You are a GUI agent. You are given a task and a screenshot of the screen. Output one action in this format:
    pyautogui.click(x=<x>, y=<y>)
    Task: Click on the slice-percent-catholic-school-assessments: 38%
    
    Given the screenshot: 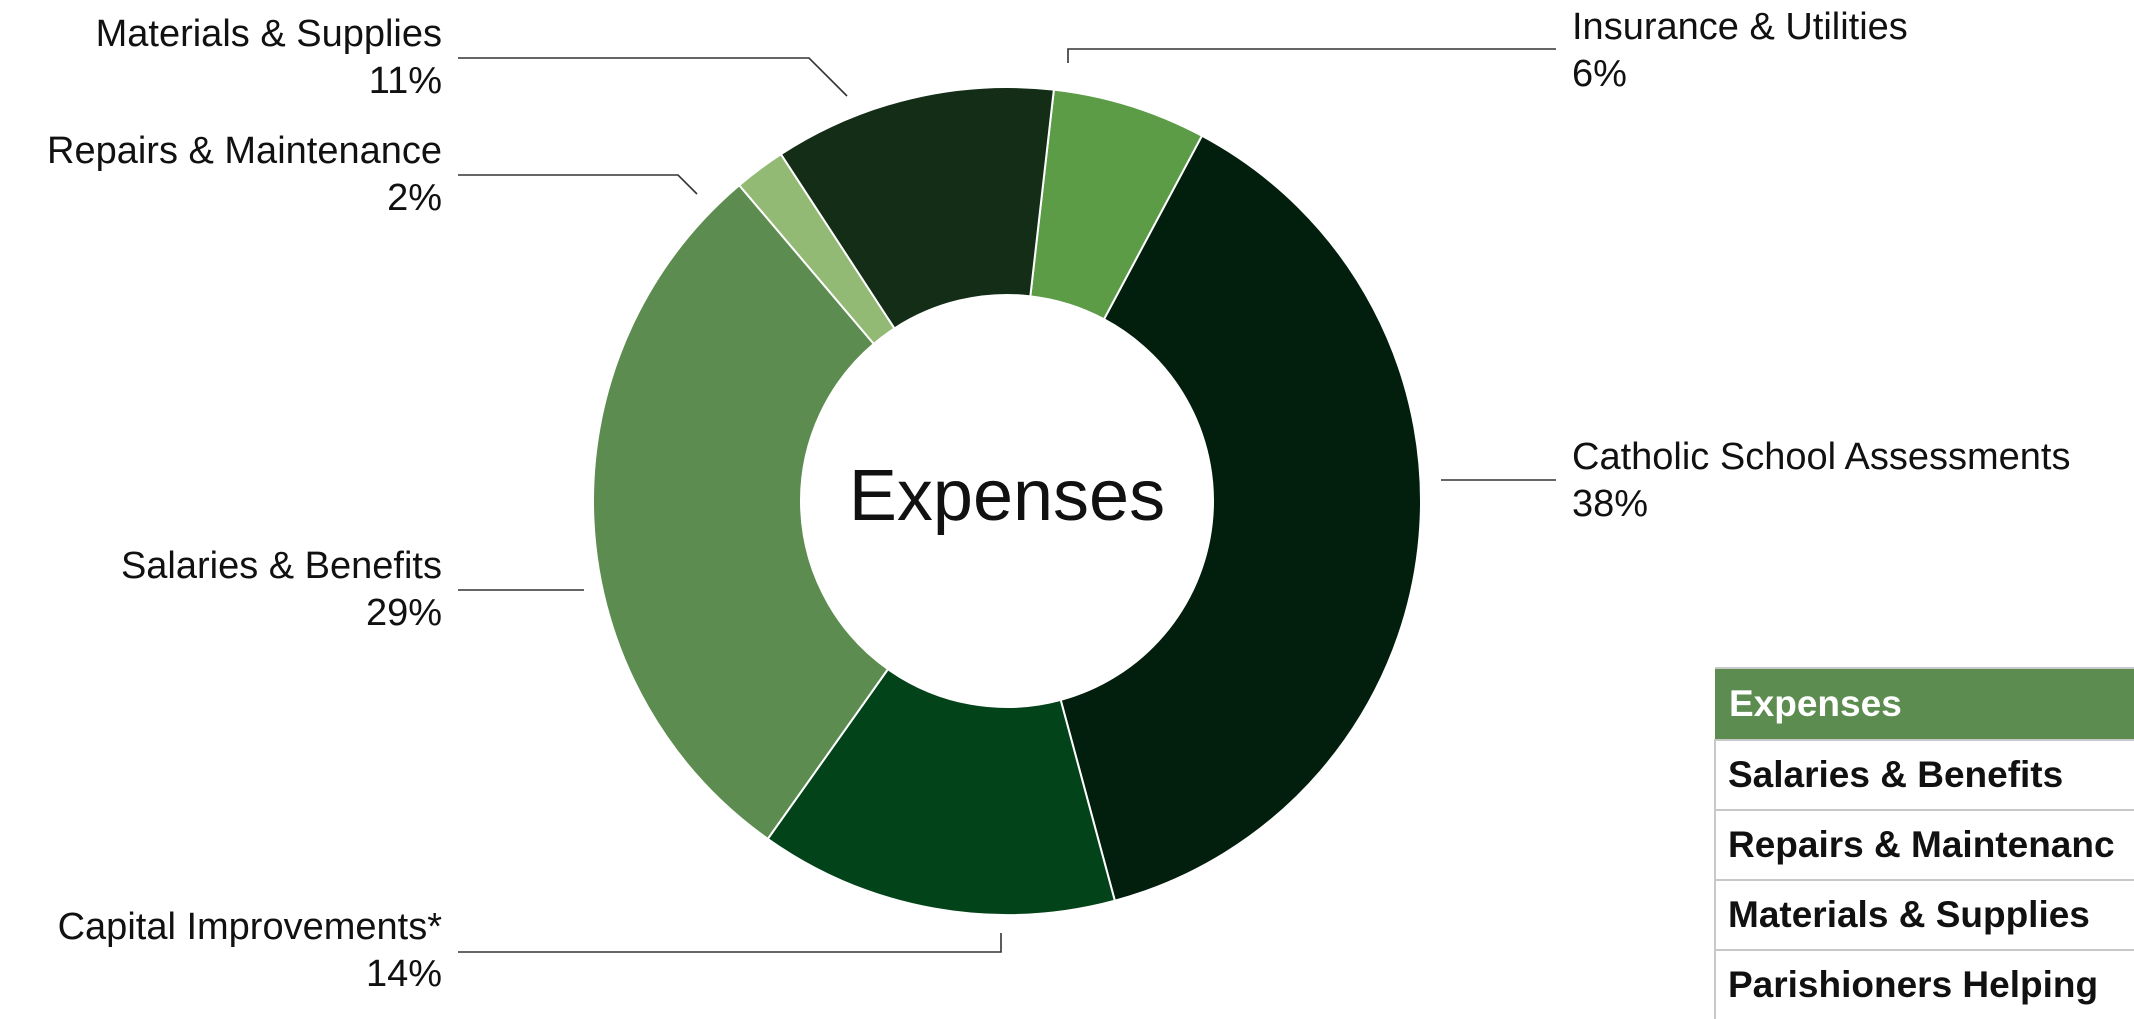 What is the action you would take?
    pyautogui.click(x=1610, y=504)
    